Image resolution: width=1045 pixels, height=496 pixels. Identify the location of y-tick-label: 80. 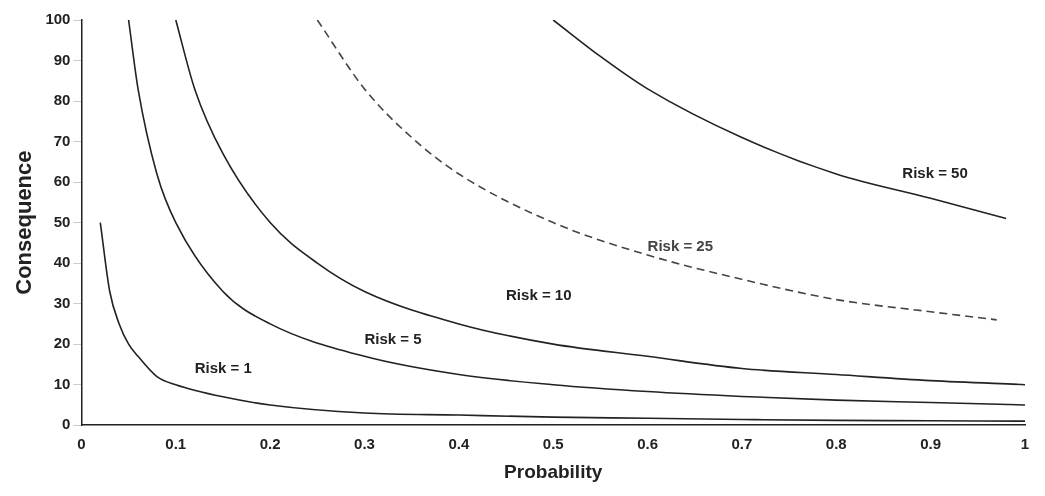
(62, 100).